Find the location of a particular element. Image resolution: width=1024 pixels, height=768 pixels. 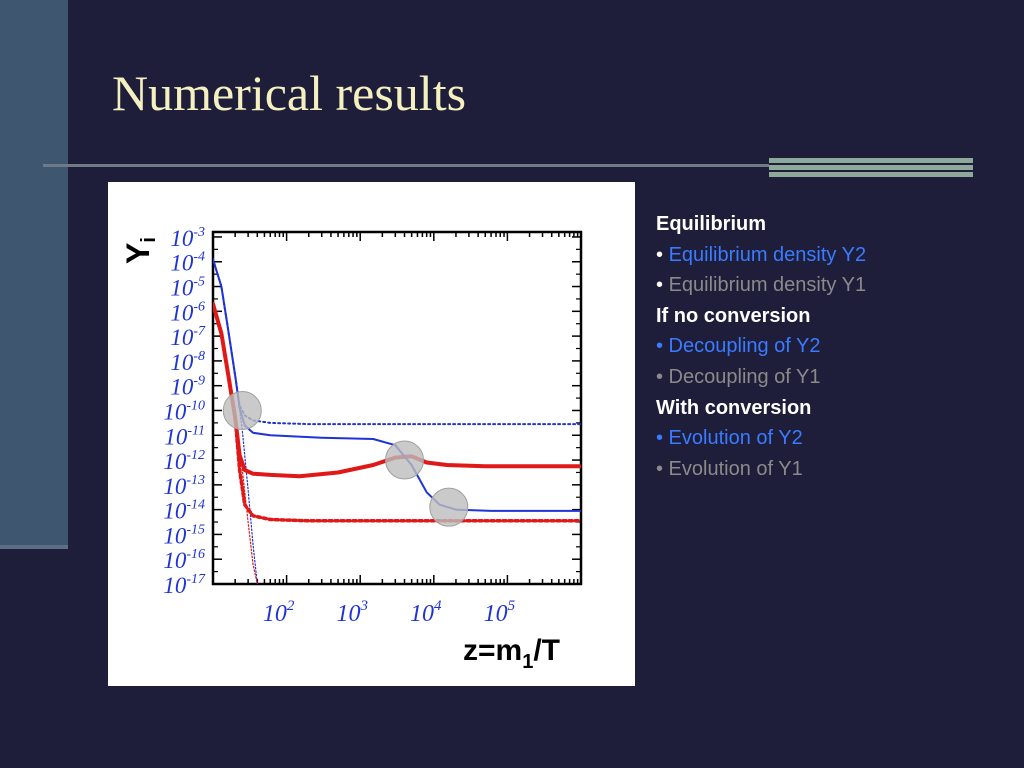

legend-item-dec-y2: • Decoupling of Y2 is located at coordinates (738, 346).